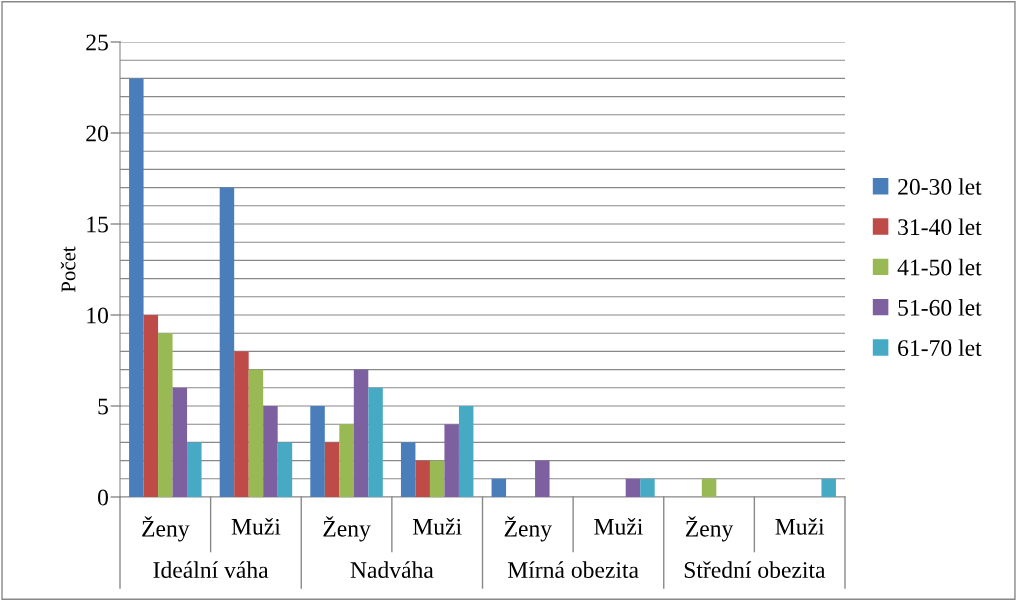 Image resolution: width=1017 pixels, height=601 pixels. I want to click on text: Střední obezita, so click(755, 569).